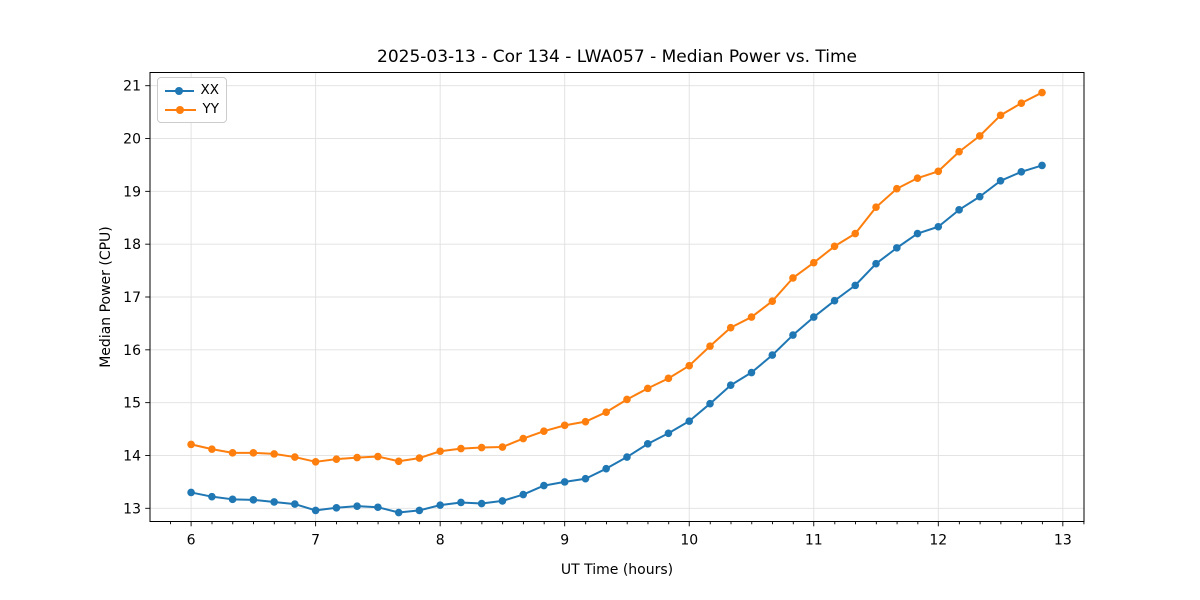 This screenshot has width=1200, height=600. Describe the element at coordinates (132, 140) in the screenshot. I see `y-tick-label: 20` at that location.